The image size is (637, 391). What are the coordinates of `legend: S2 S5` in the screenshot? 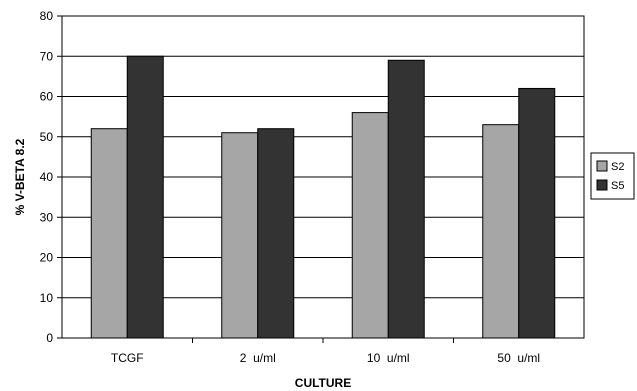 It's located at (612, 176).